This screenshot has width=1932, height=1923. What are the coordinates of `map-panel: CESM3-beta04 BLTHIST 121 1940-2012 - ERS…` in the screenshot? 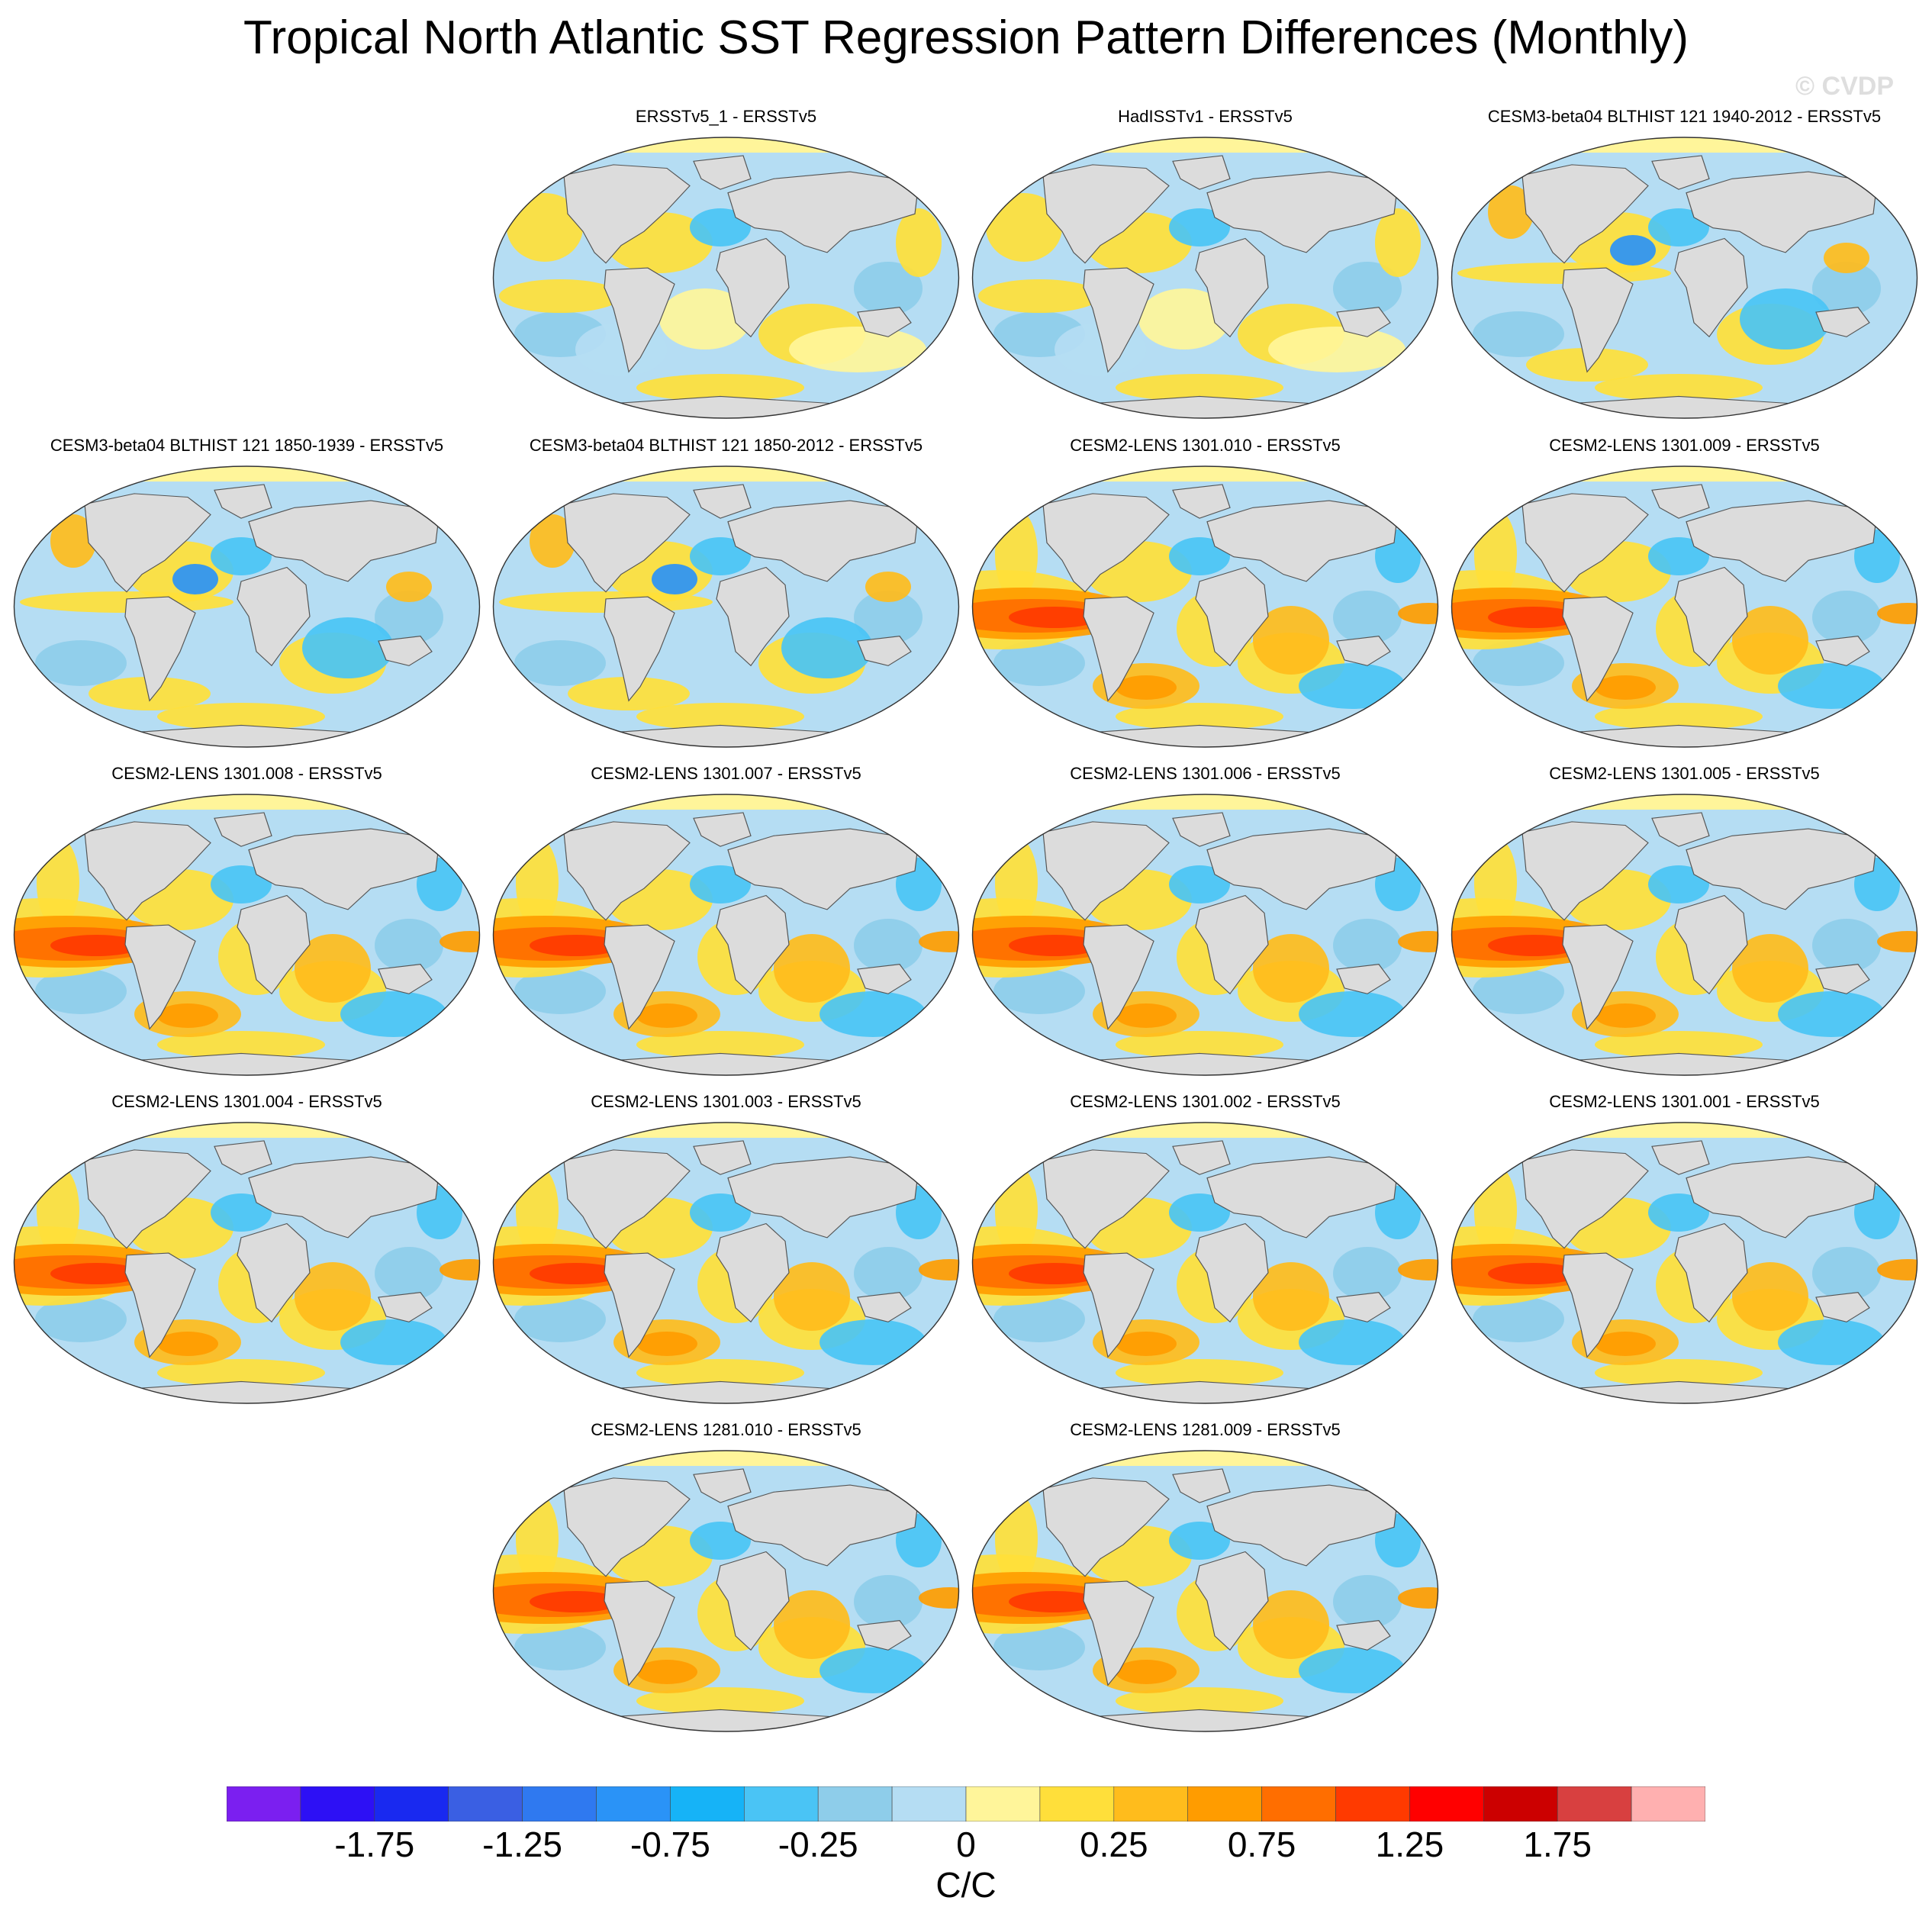 It's located at (1684, 263).